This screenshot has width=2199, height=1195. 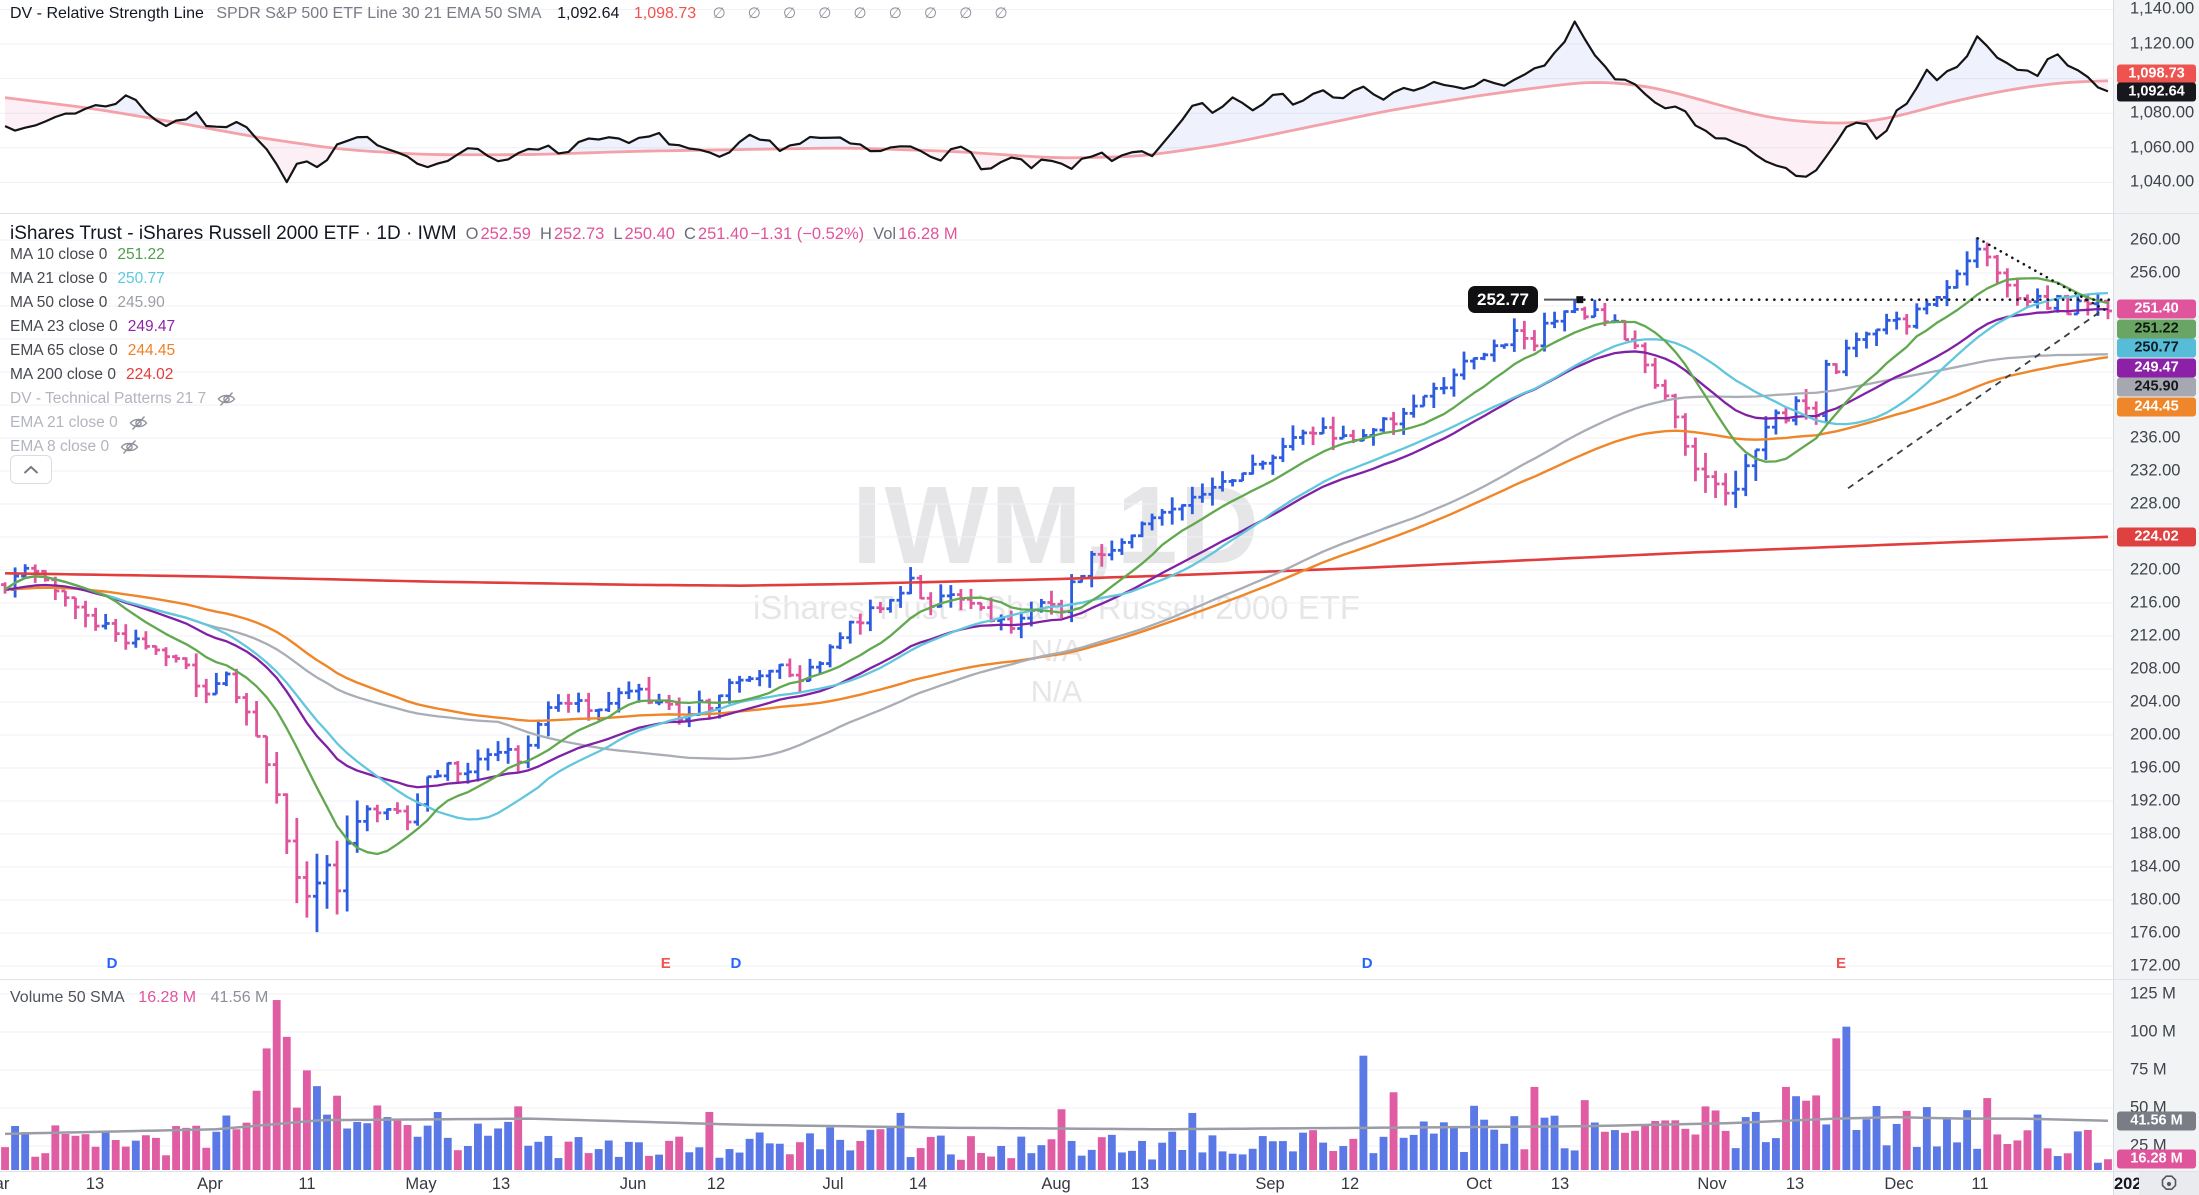 What do you see at coordinates (2155, 569) in the screenshot?
I see `axis-label: 220.00` at bounding box center [2155, 569].